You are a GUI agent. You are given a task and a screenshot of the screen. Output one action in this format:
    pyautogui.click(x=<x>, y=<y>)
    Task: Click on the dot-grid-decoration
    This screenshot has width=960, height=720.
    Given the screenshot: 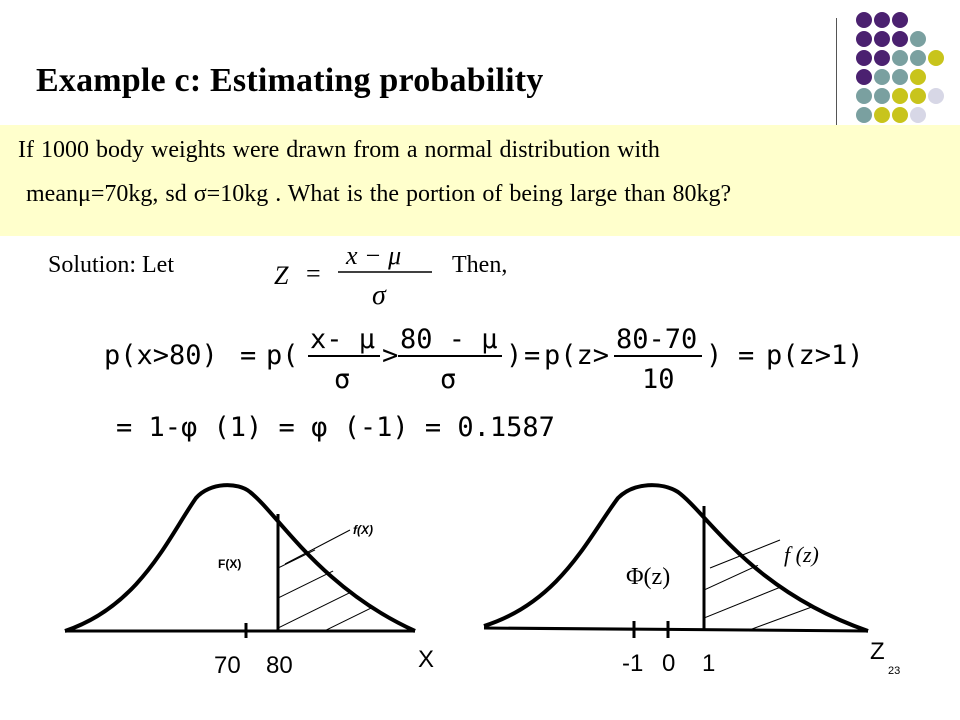 What is the action you would take?
    pyautogui.click(x=901, y=70)
    